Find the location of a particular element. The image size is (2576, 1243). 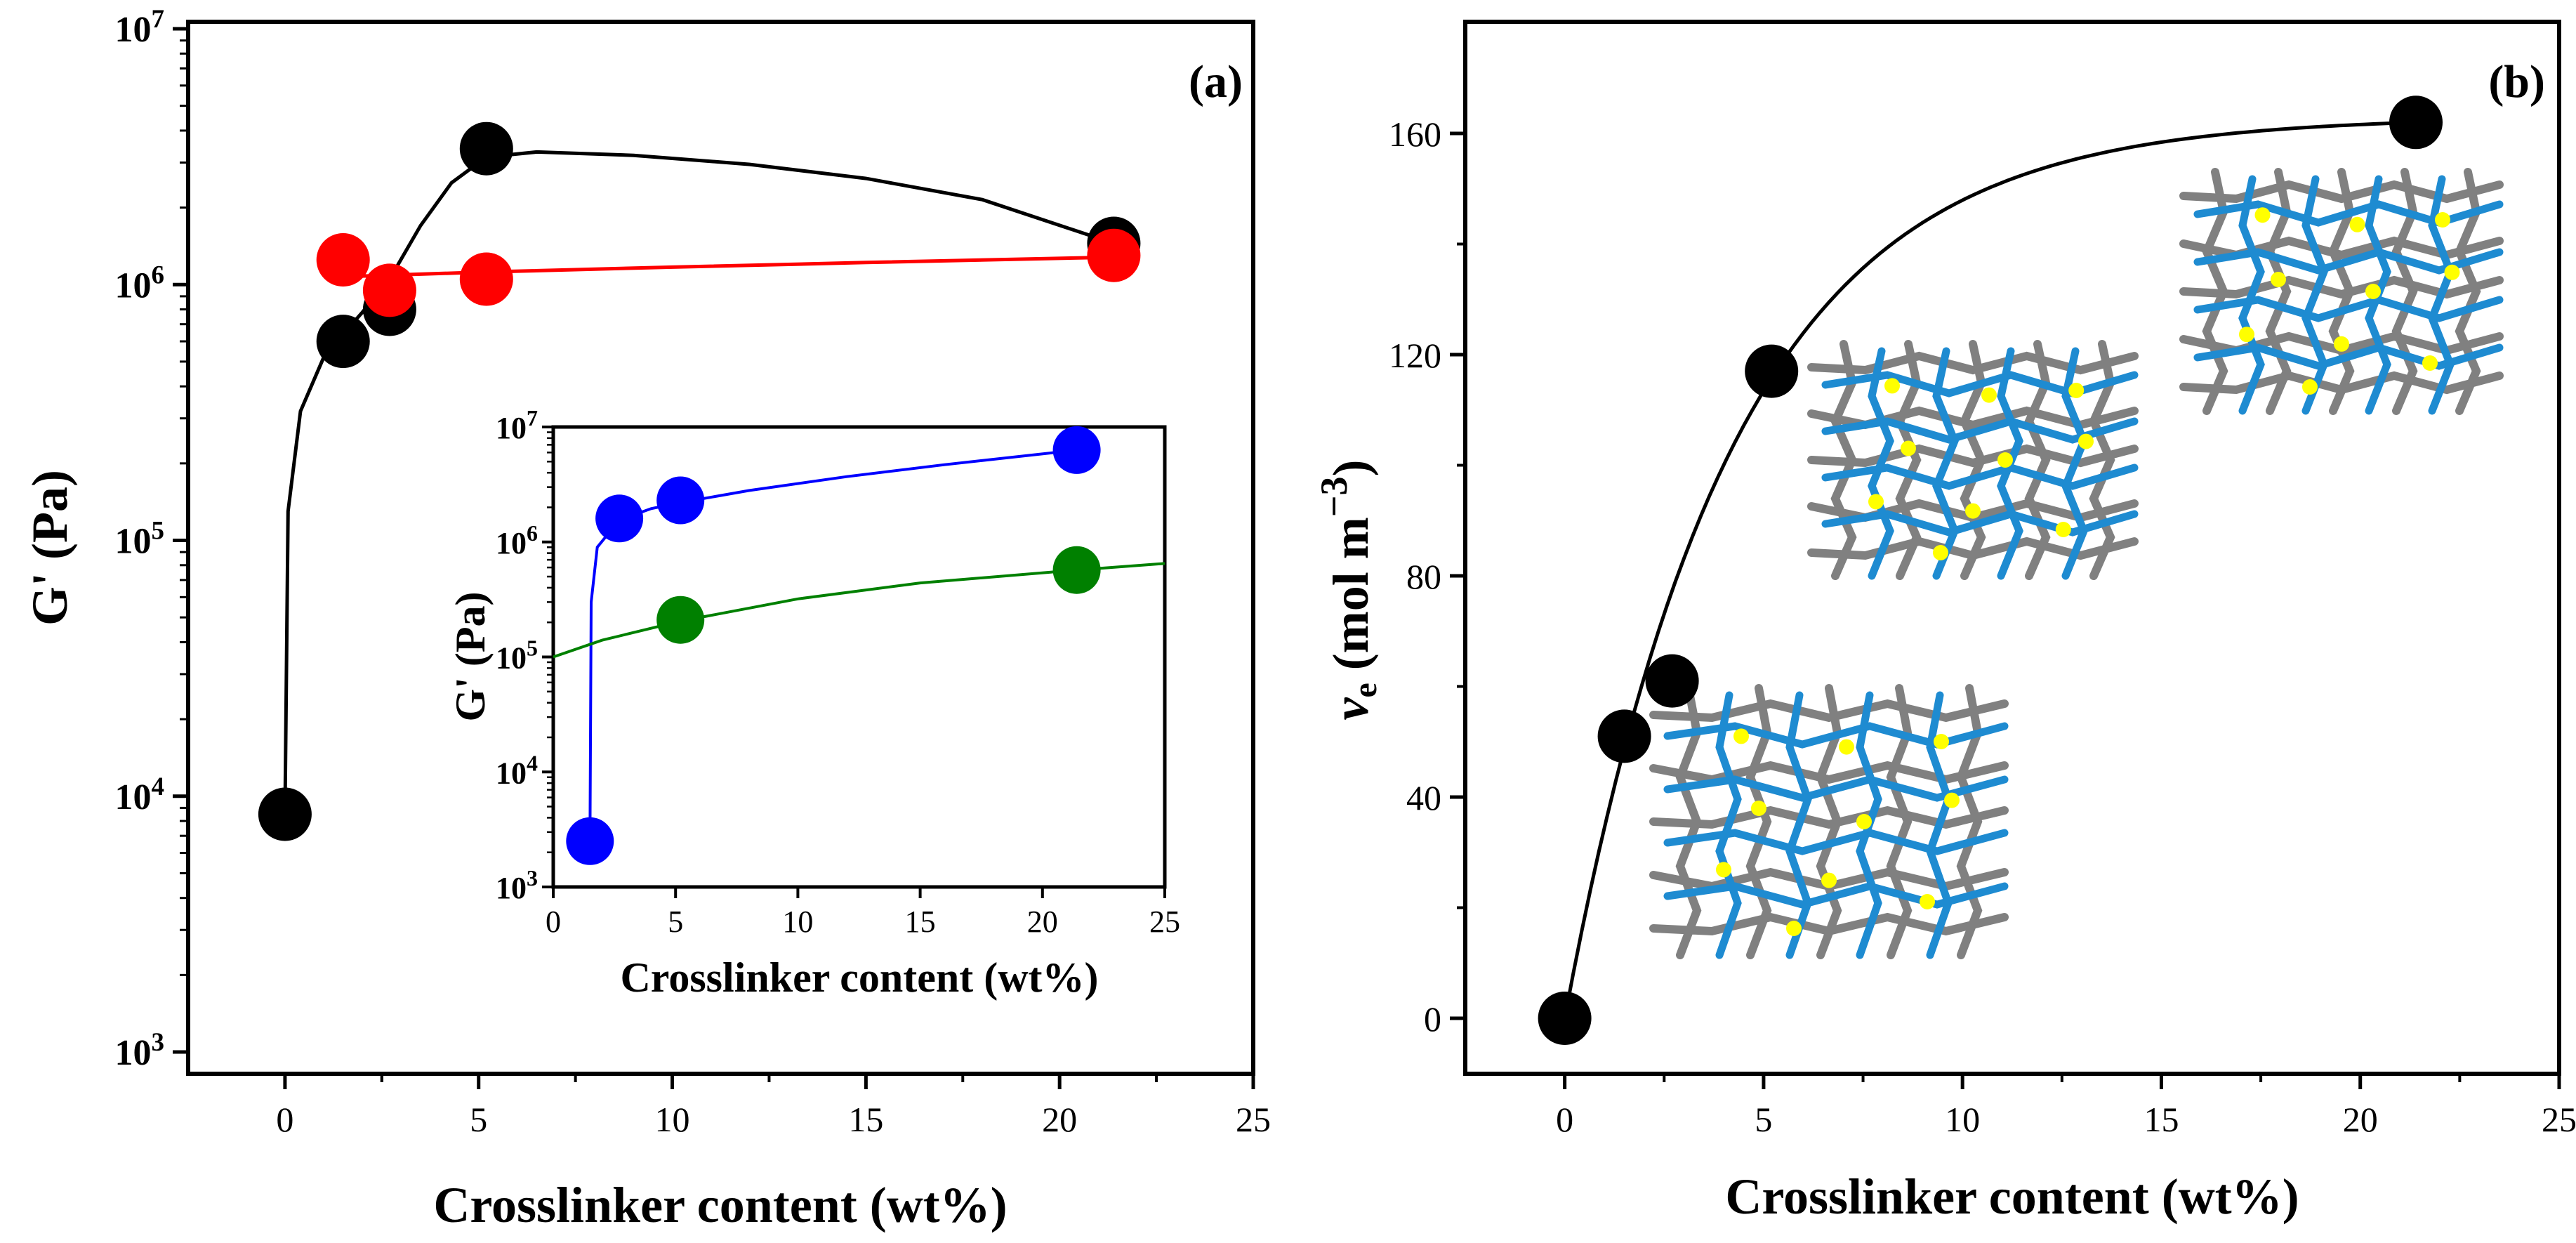

panel-a-tag: (a) is located at coordinates (1216, 81).